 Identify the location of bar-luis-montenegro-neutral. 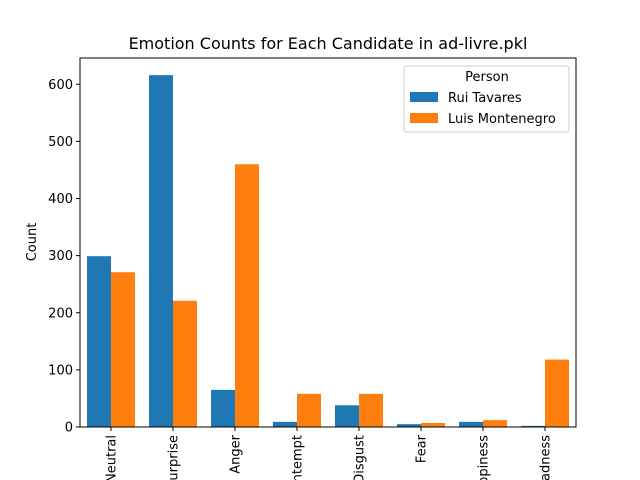
(123, 349).